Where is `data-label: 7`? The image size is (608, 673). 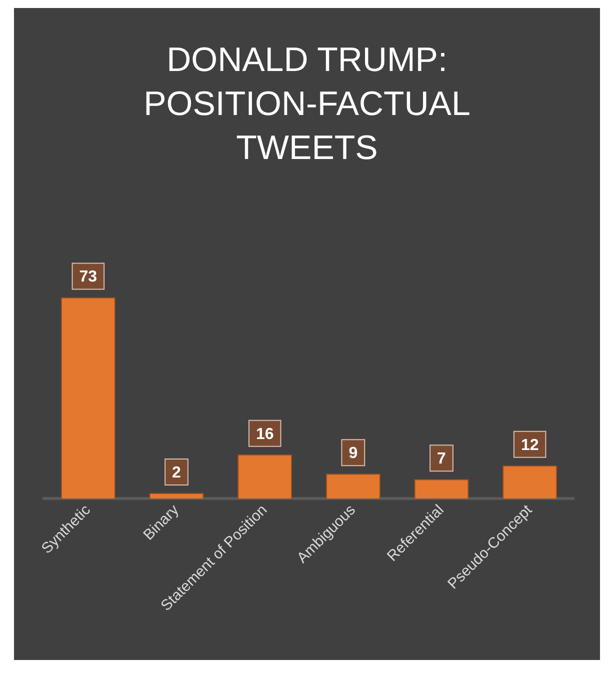
data-label: 7 is located at coordinates (441, 459).